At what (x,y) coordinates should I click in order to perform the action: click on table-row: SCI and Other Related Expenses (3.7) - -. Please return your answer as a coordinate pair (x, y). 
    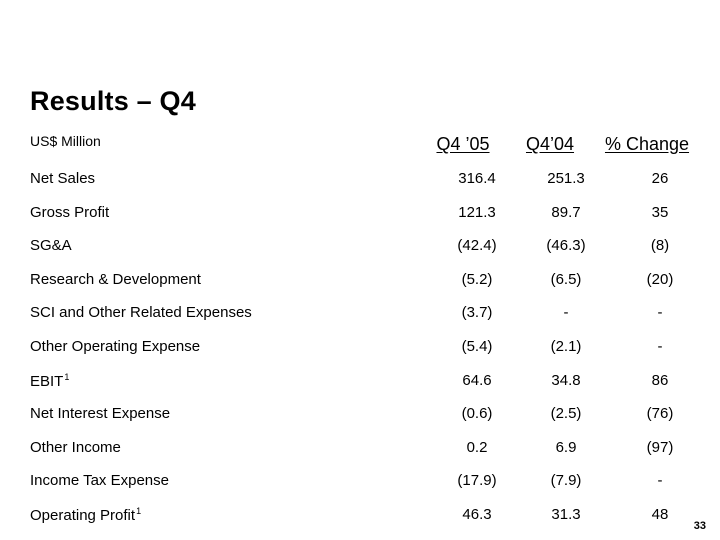
    Looking at the image, I should click on (360, 314).